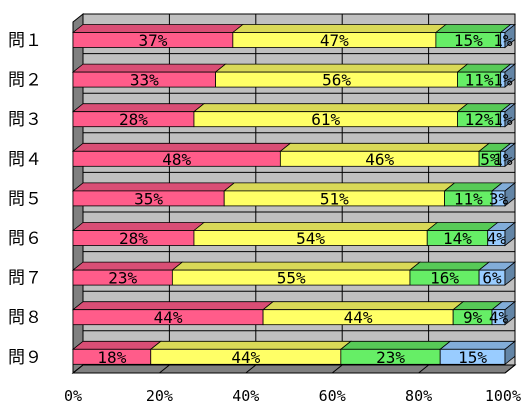  Describe the element at coordinates (25, 358) in the screenshot. I see `category-label: 問９` at that location.